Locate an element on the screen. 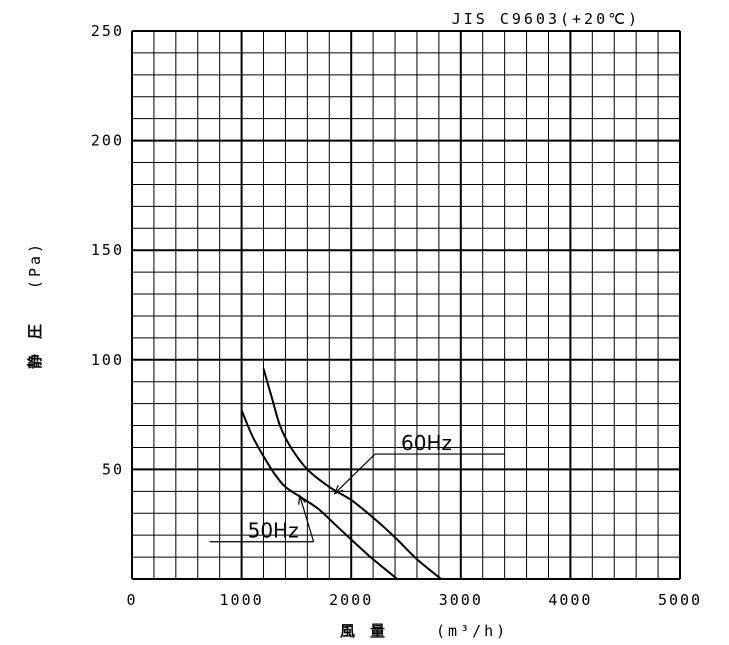  y-tick-label: 50 is located at coordinates (113, 469).